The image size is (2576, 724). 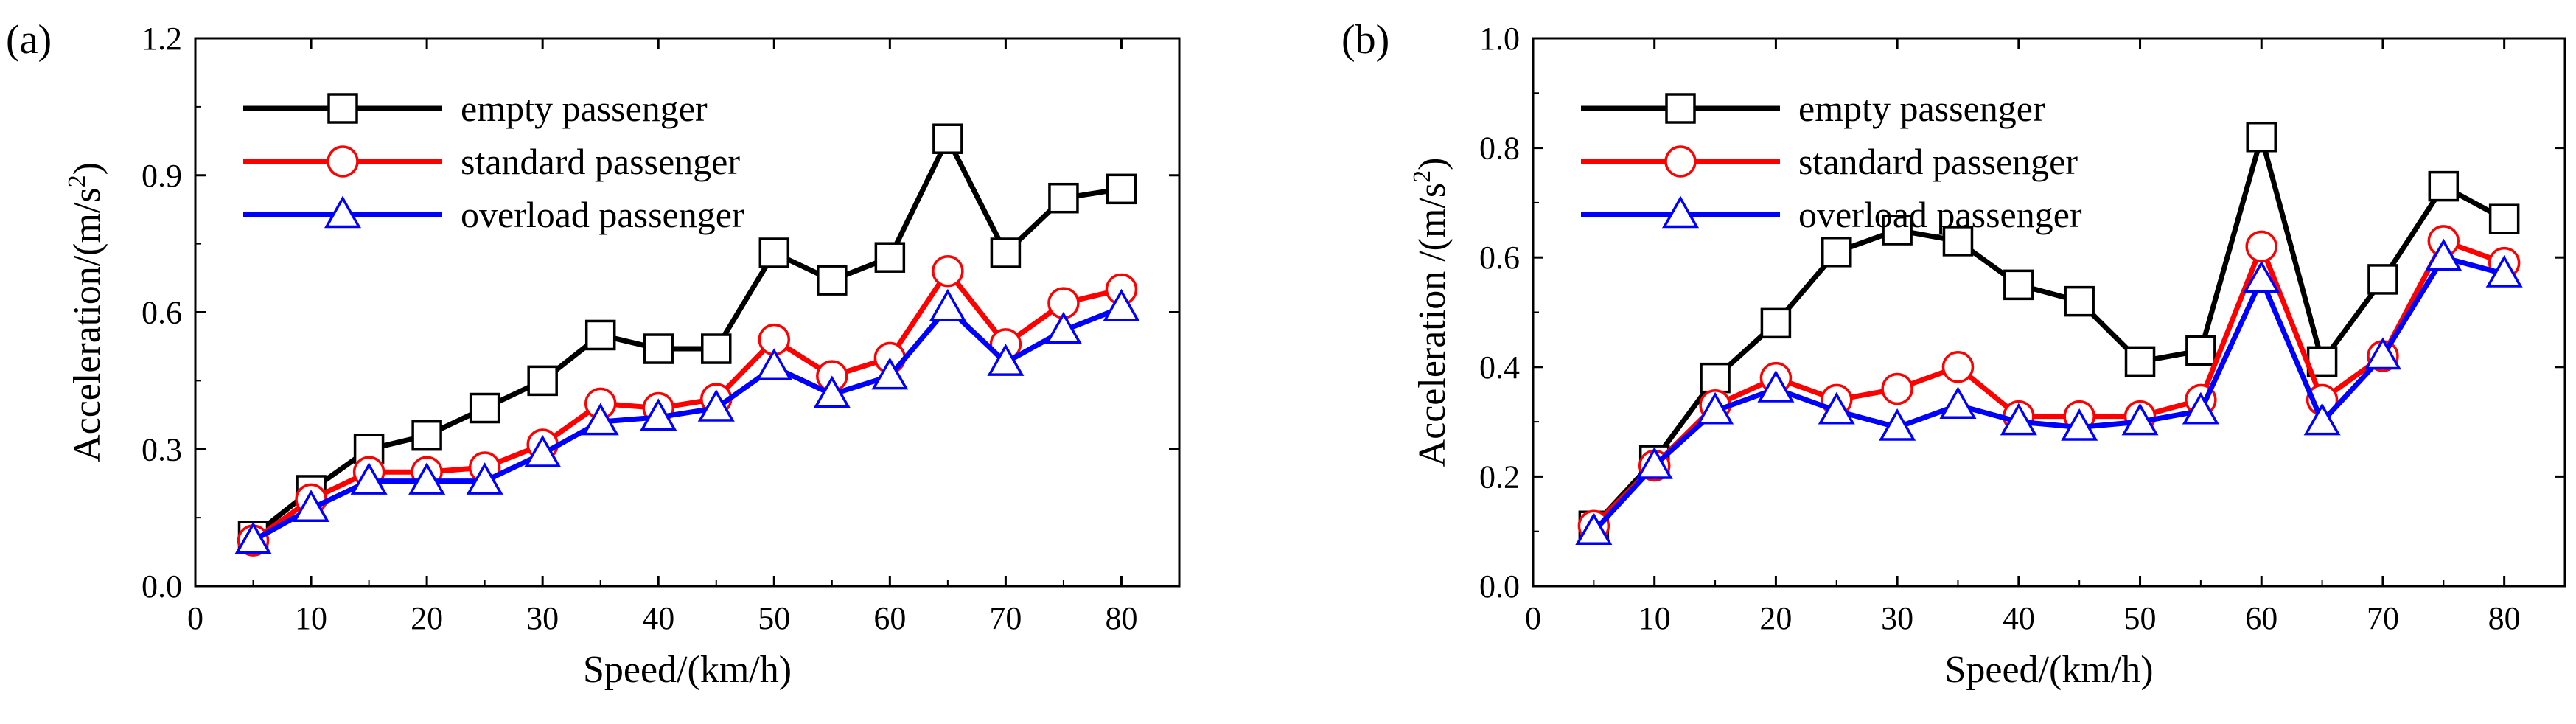 What do you see at coordinates (162, 176) in the screenshot?
I see `y-tick-label: 0.9` at bounding box center [162, 176].